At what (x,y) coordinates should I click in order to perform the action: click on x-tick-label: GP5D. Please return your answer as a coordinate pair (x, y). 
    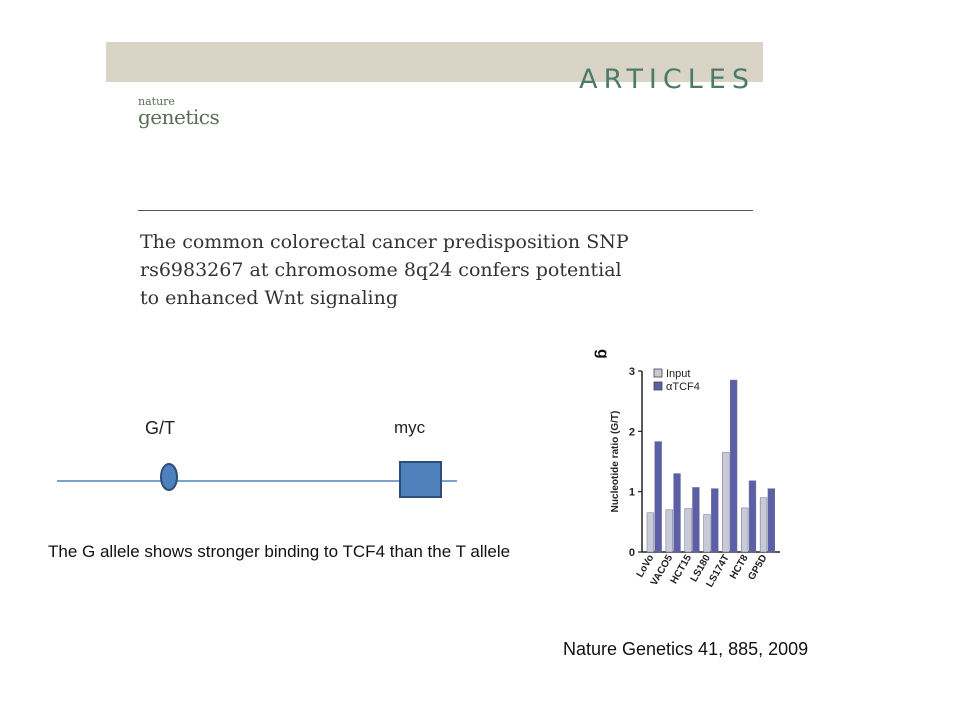
    Looking at the image, I should click on (757, 567).